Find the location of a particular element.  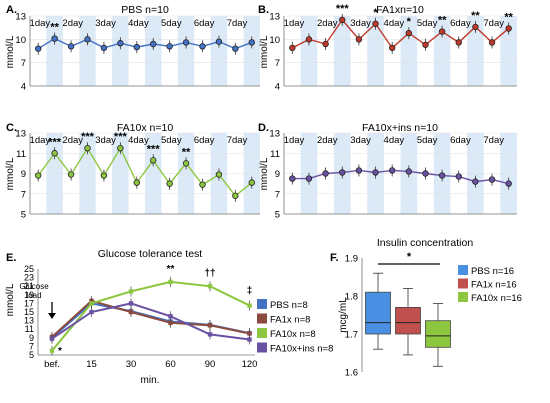

day-label: 3day is located at coordinates (360, 140).